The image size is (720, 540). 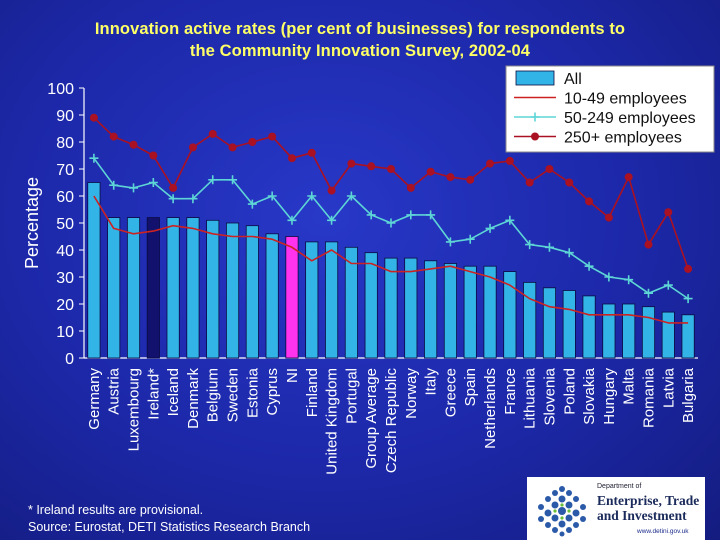 I want to click on y-tick-label: 100, so click(x=60, y=89).